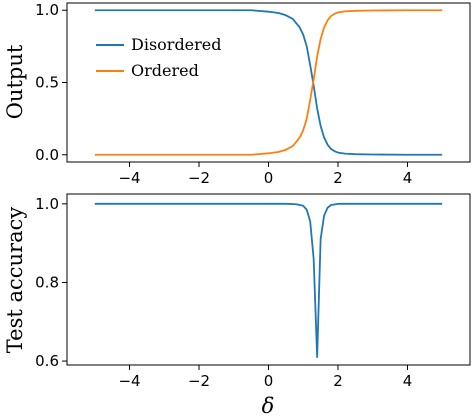  I want to click on delta-x-axis-label: δ, so click(268, 406).